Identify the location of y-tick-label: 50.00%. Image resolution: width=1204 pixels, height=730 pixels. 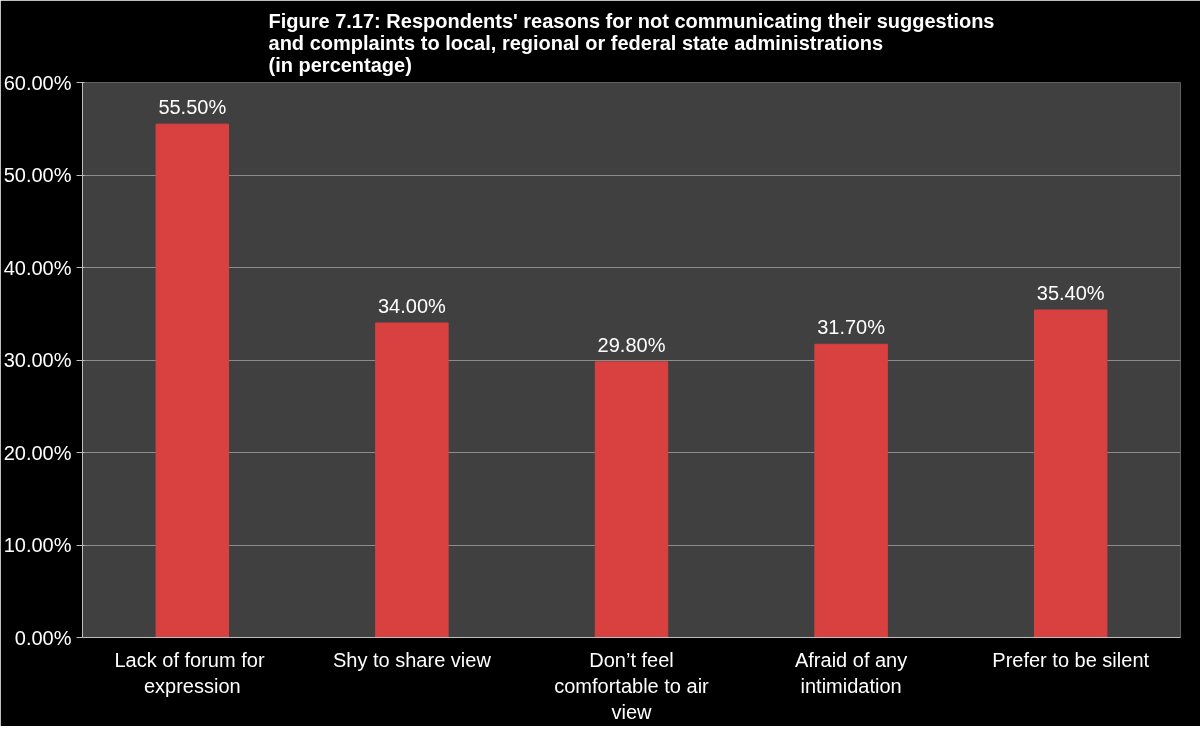
(37, 175).